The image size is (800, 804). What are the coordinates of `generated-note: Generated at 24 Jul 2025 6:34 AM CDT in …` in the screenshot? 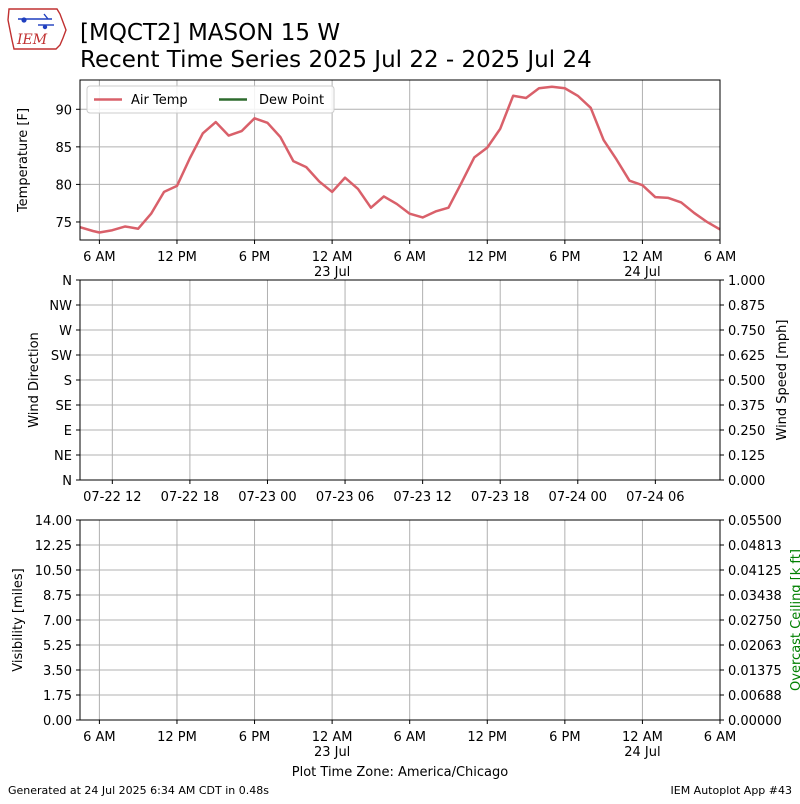 It's located at (138, 790).